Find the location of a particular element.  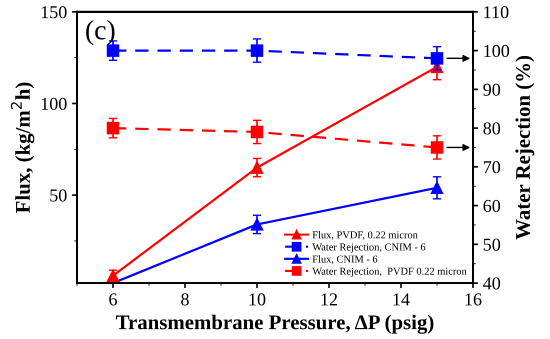

y2-tick-label: 100 is located at coordinates (497, 51).